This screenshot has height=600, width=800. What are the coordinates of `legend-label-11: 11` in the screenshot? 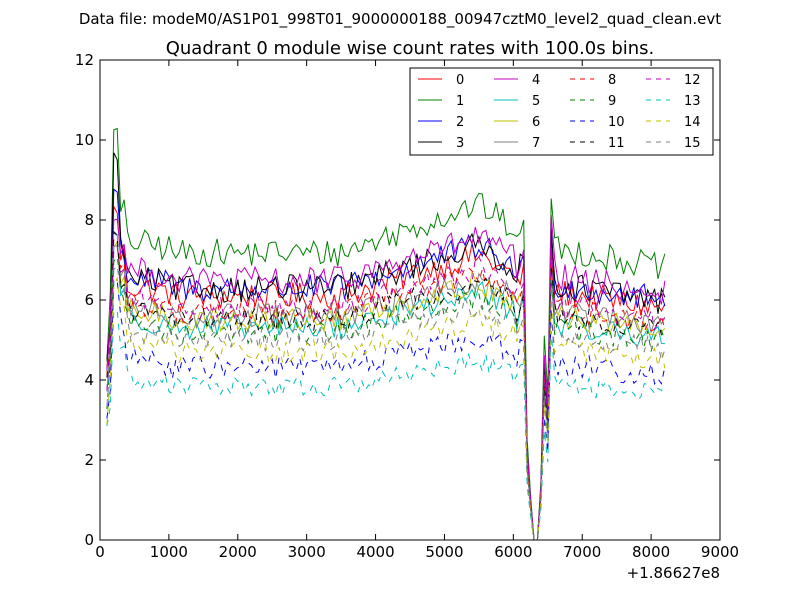 It's located at (616, 143).